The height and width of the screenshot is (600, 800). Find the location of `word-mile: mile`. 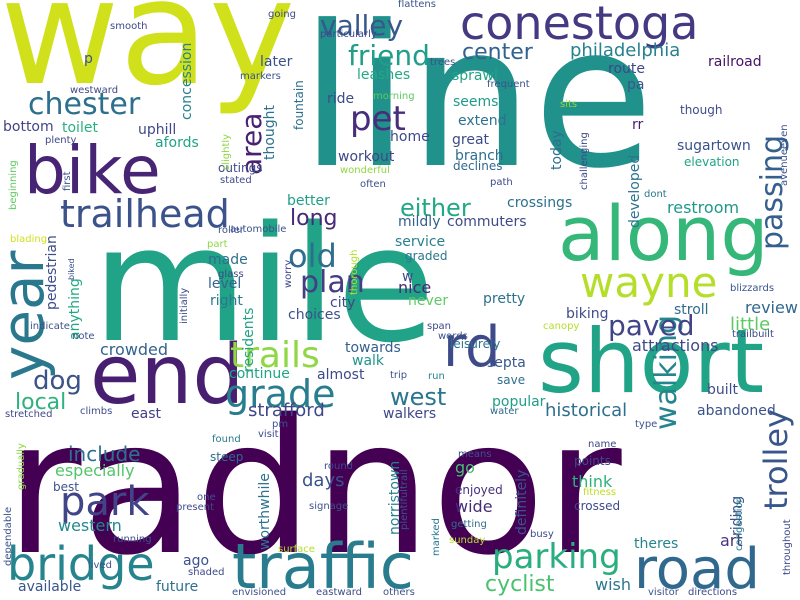

word-mile: mile is located at coordinates (264, 284).